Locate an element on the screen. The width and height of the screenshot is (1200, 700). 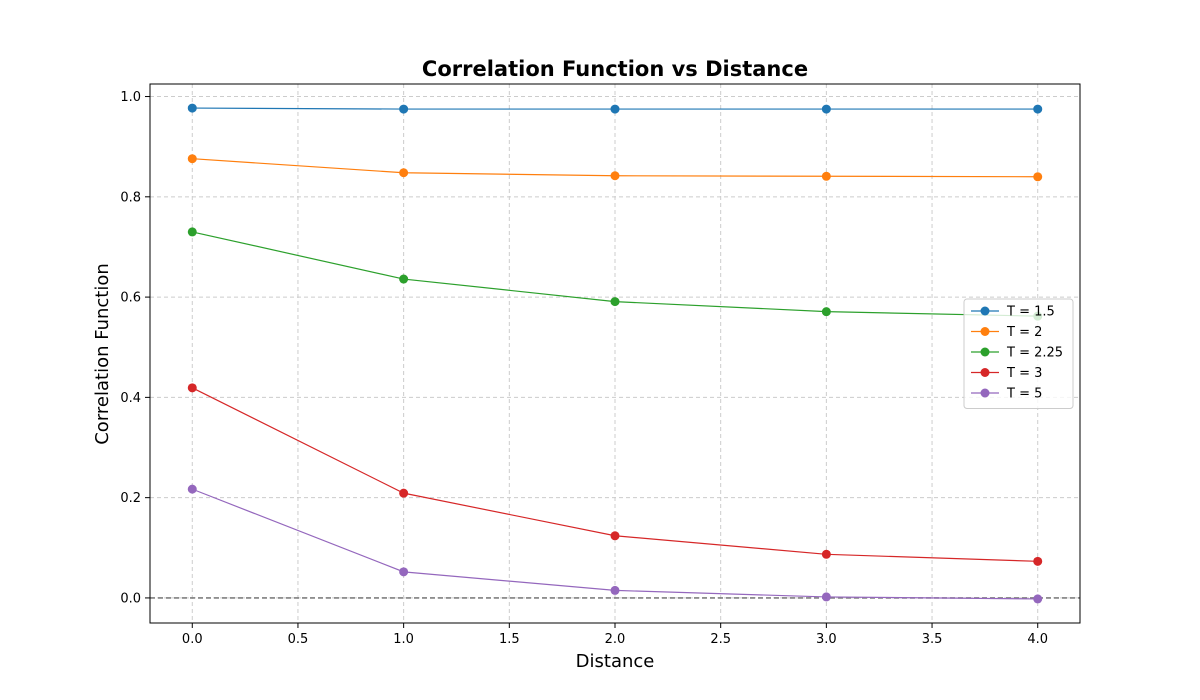
x-axis-ticks: 0.0 0.5 1.0 1.5 2.0 2.5 3.0 3.5 4.0 is located at coordinates (615, 635).